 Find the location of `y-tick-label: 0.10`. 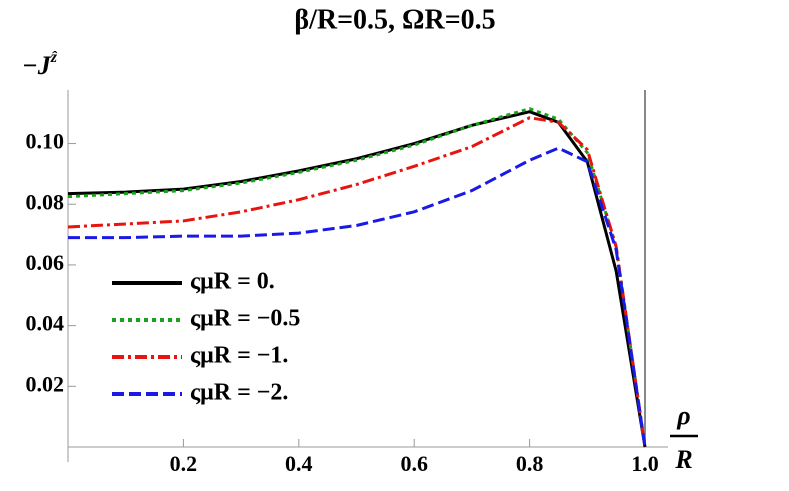

y-tick-label: 0.10 is located at coordinates (45, 141).